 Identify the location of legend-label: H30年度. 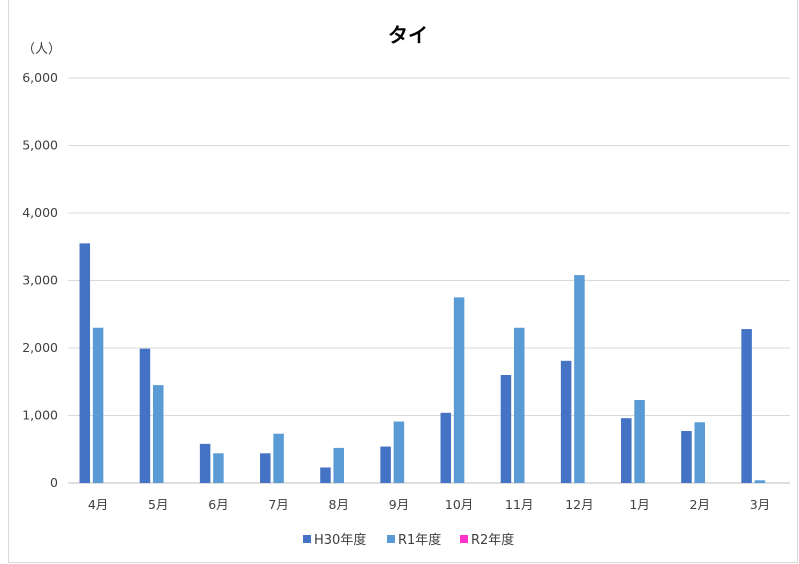
(340, 540).